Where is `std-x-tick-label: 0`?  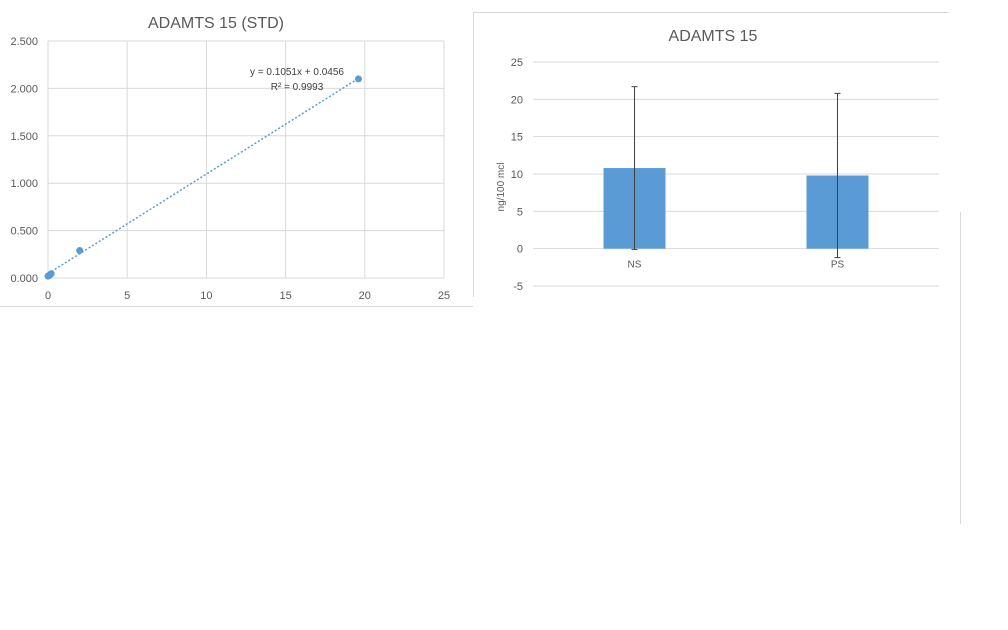 std-x-tick-label: 0 is located at coordinates (48, 296).